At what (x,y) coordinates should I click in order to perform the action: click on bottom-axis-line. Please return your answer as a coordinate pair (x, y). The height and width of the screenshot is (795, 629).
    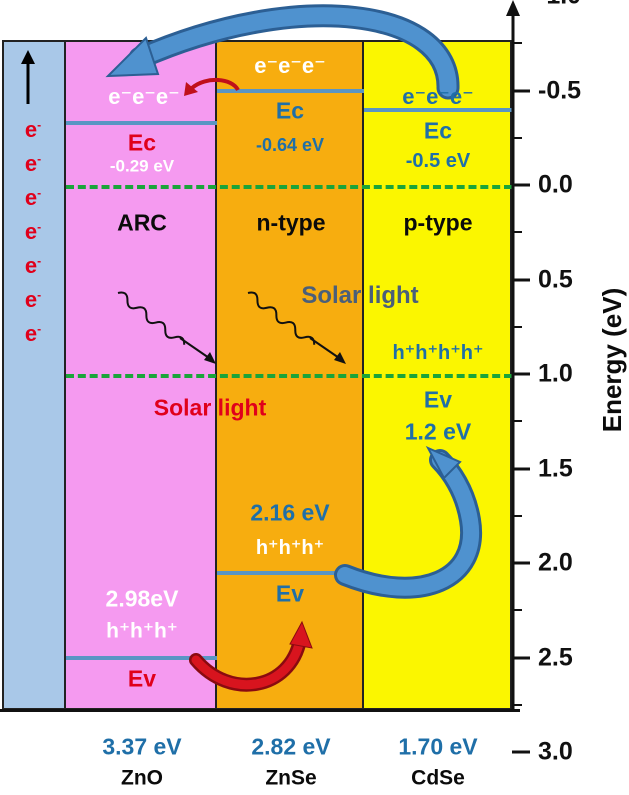
    Looking at the image, I should click on (260, 710).